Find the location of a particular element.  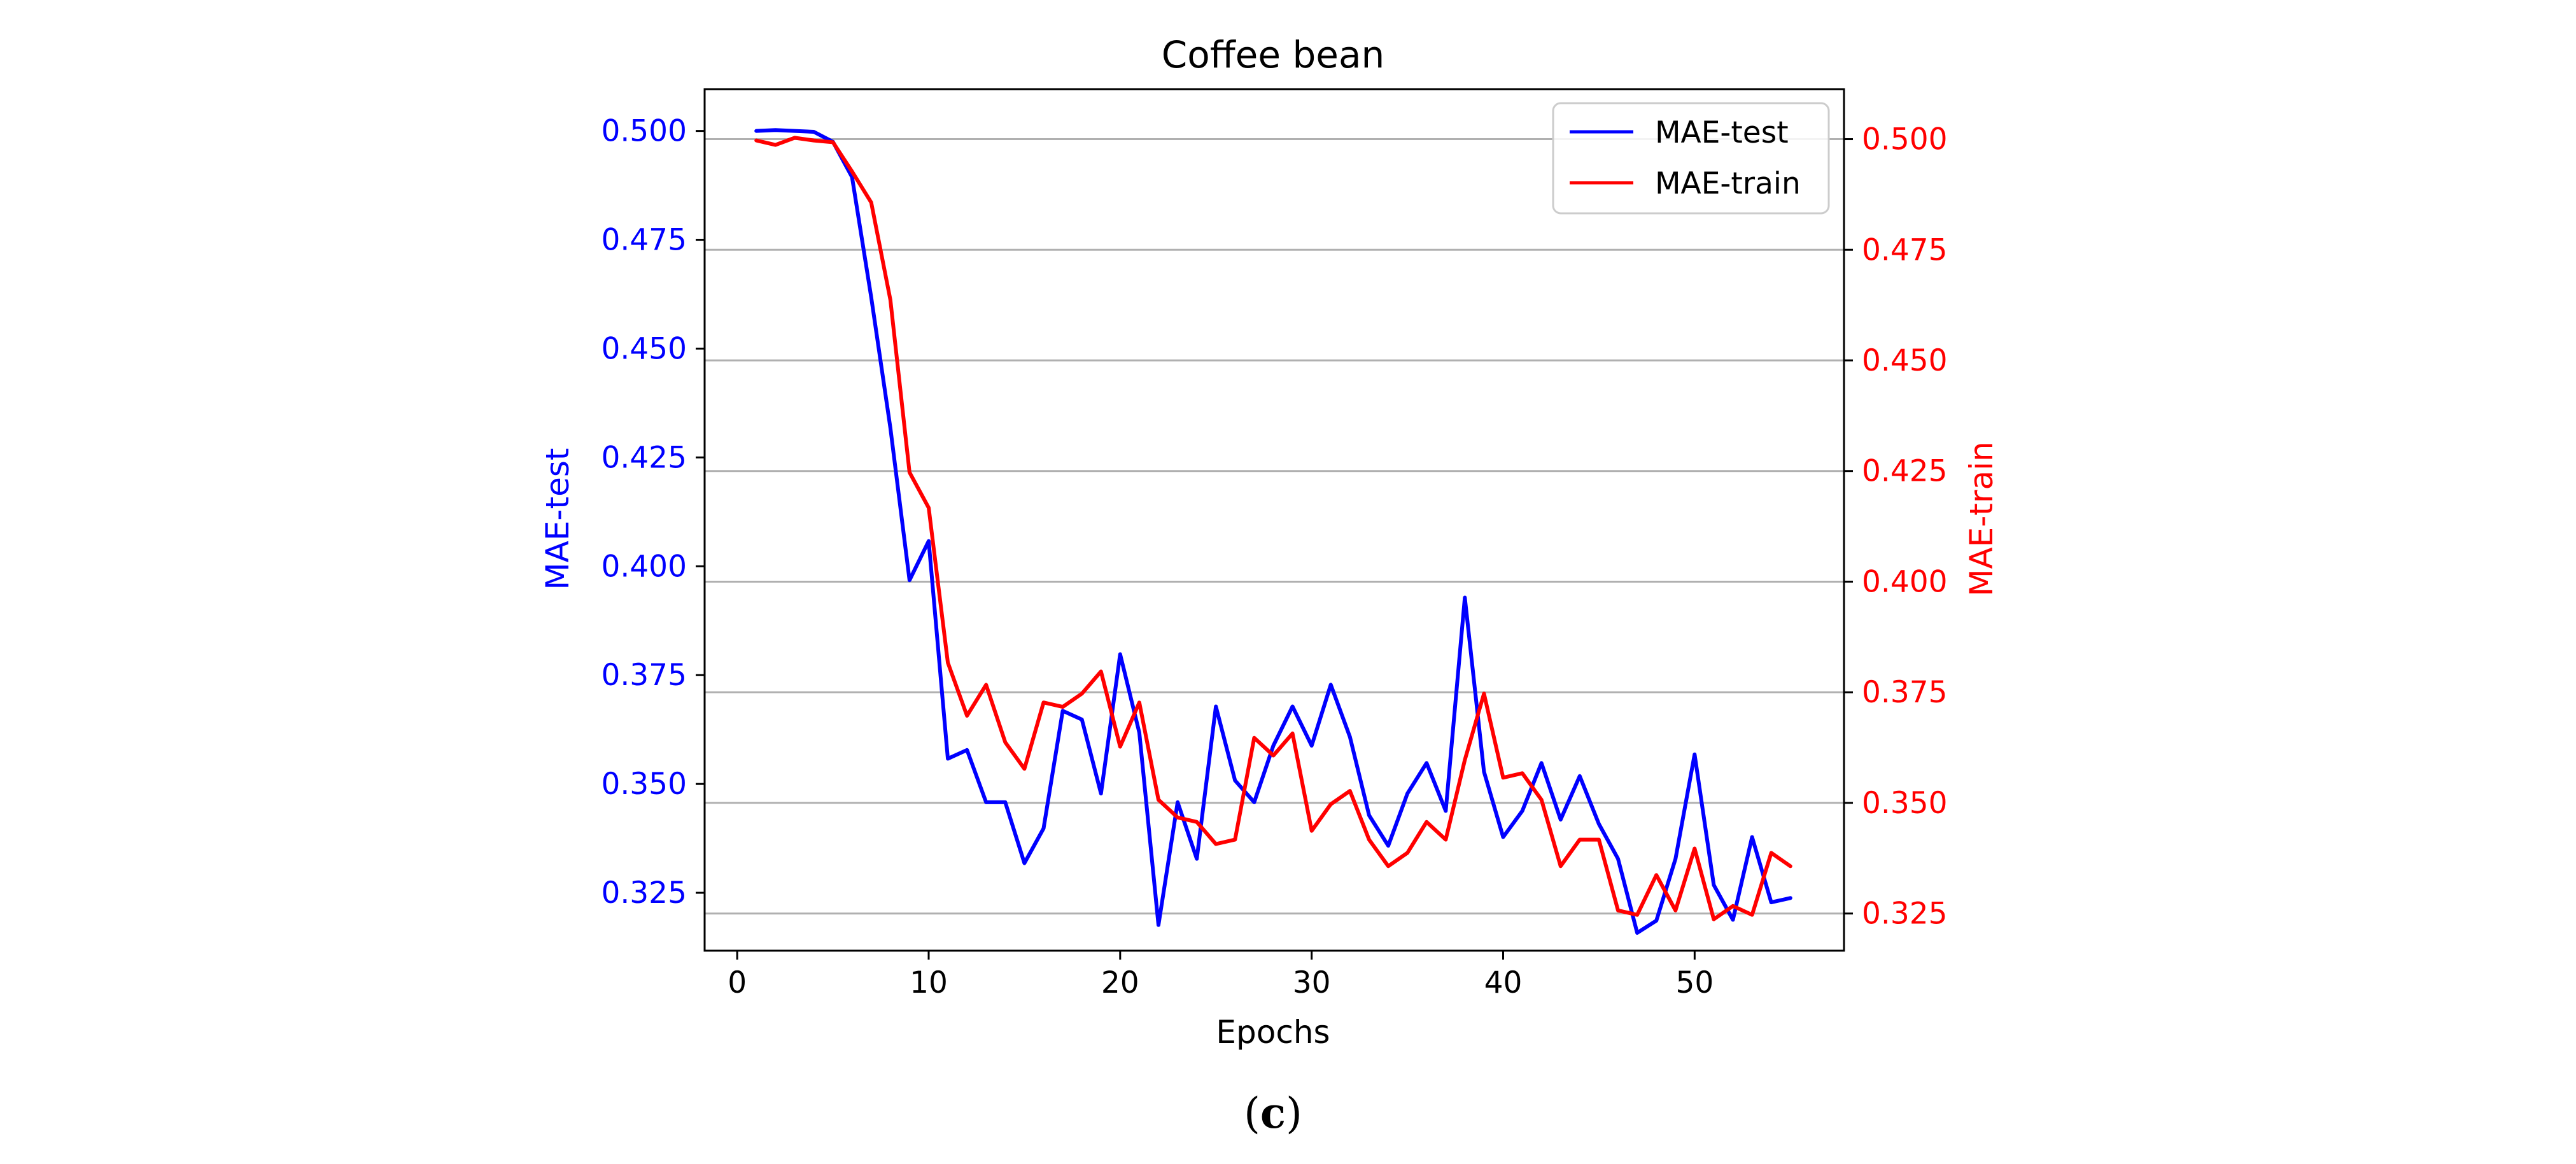

y-axis-right-label: MAE-train is located at coordinates (1982, 518).